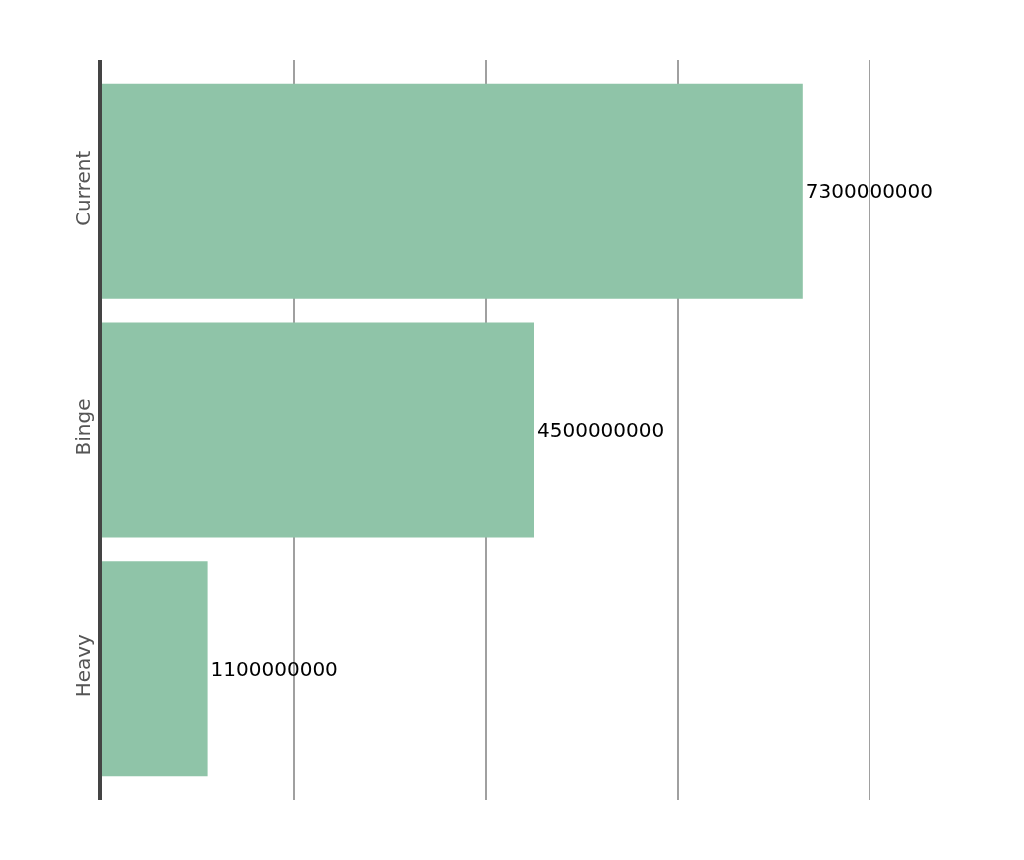  Describe the element at coordinates (83, 427) in the screenshot. I see `y-tick-label: Binge` at that location.